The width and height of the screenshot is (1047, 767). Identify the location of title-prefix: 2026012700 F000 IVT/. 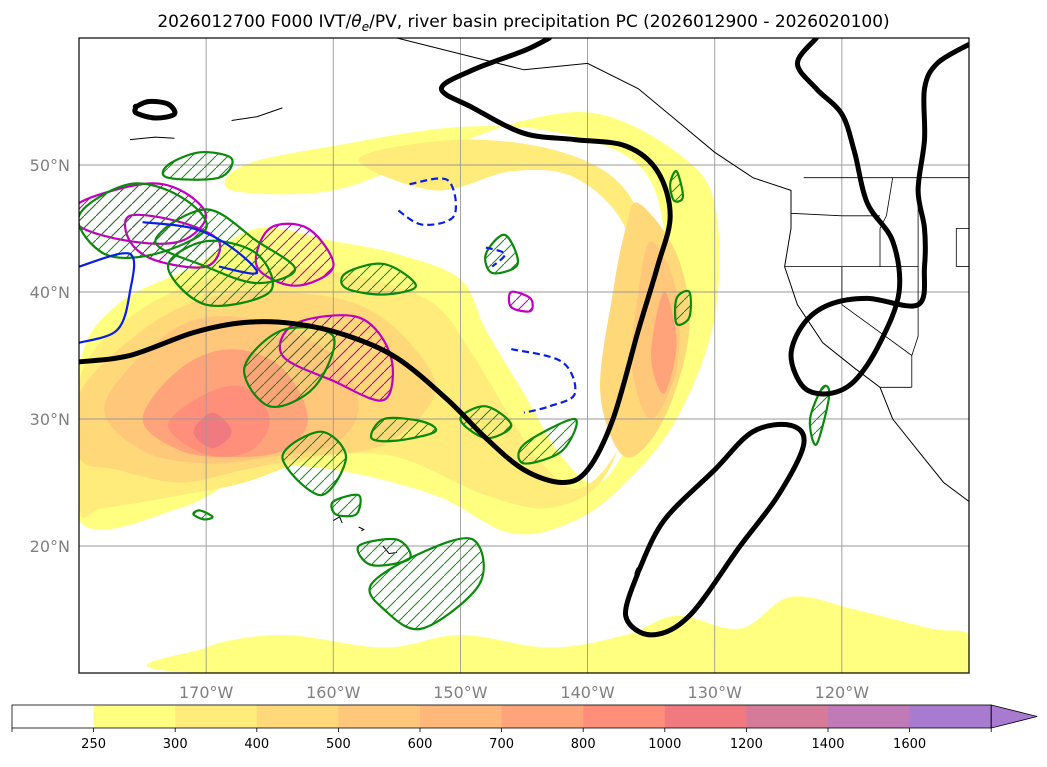
(254, 22).